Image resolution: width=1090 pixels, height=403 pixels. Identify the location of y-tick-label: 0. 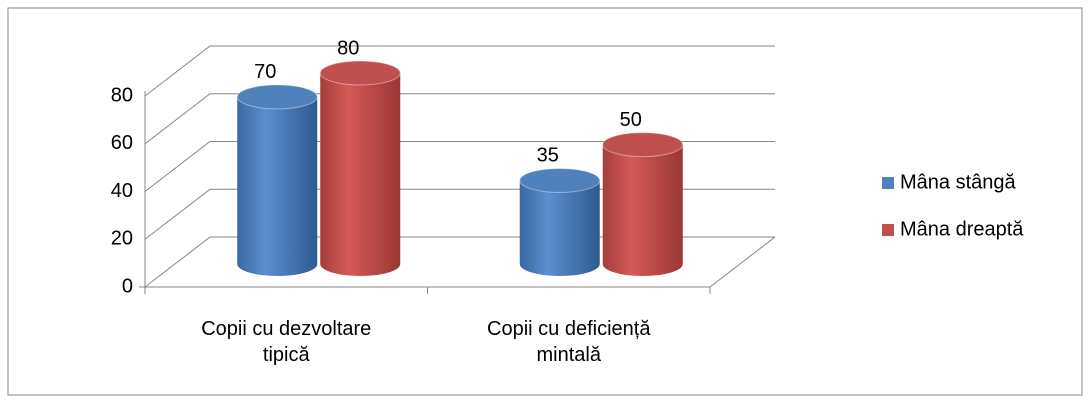
(127, 286).